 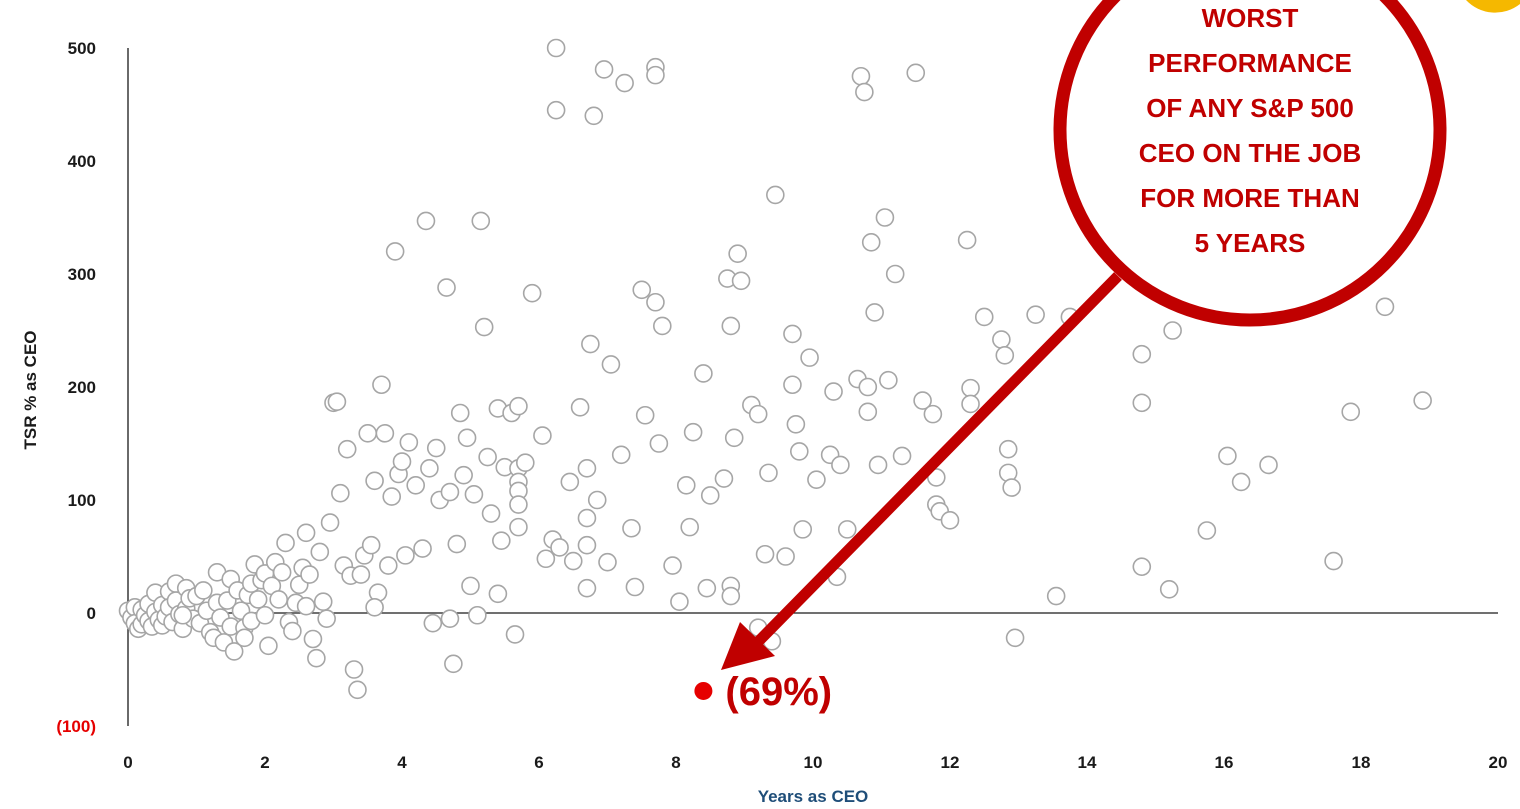 I want to click on y-tick-label: 100, so click(x=82, y=500).